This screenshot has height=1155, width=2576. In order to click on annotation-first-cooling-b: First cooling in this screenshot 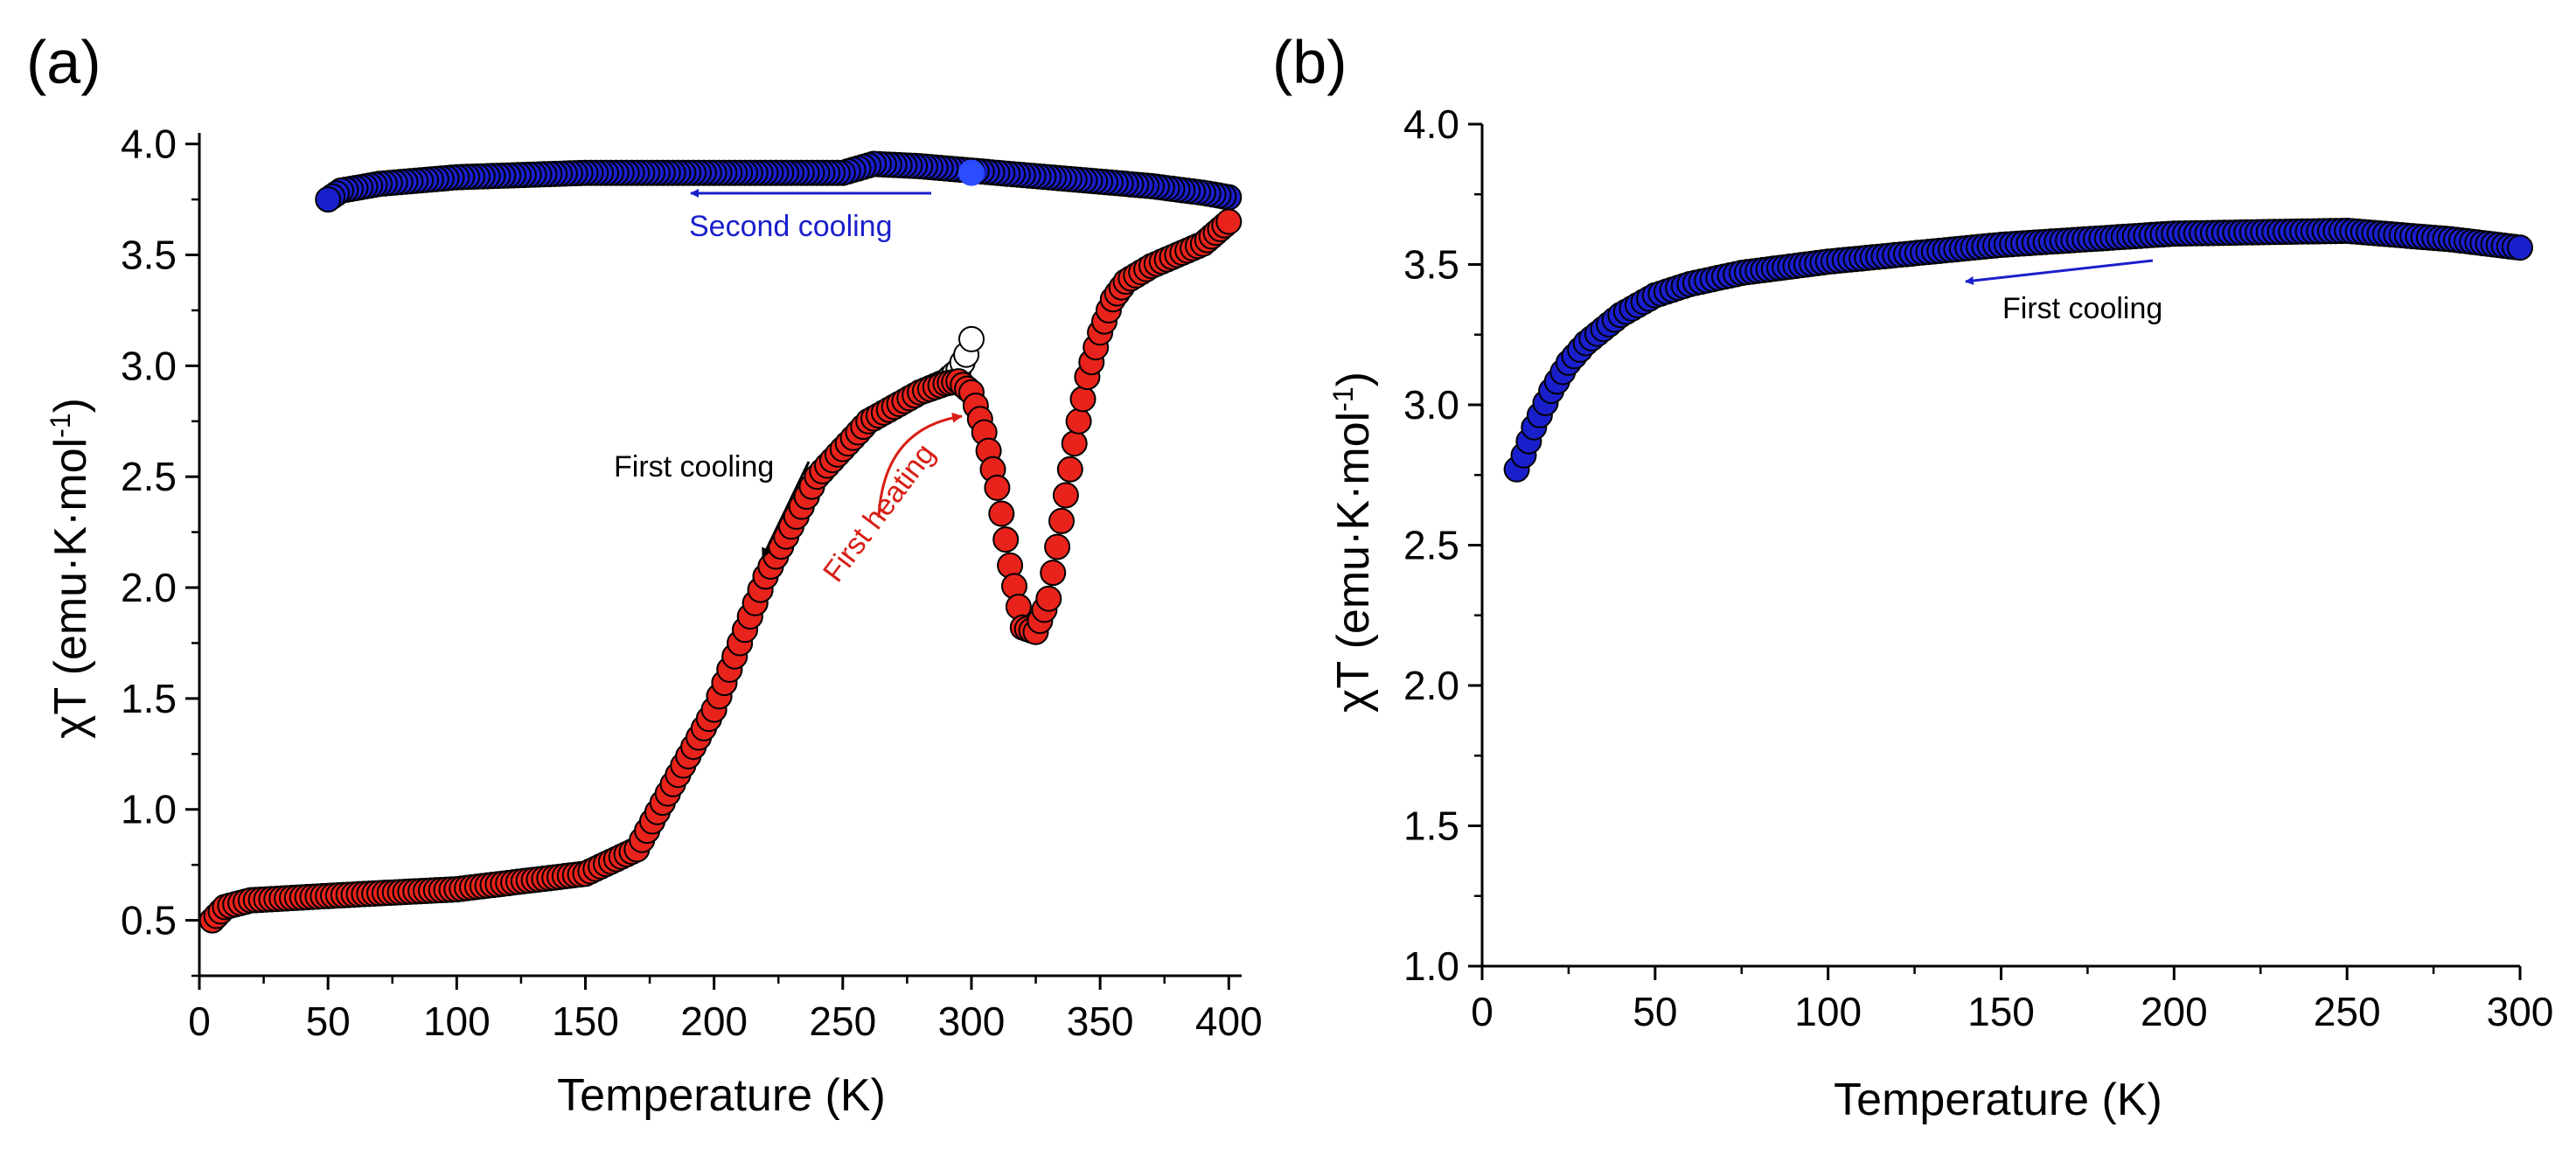, I will do `click(2063, 292)`.